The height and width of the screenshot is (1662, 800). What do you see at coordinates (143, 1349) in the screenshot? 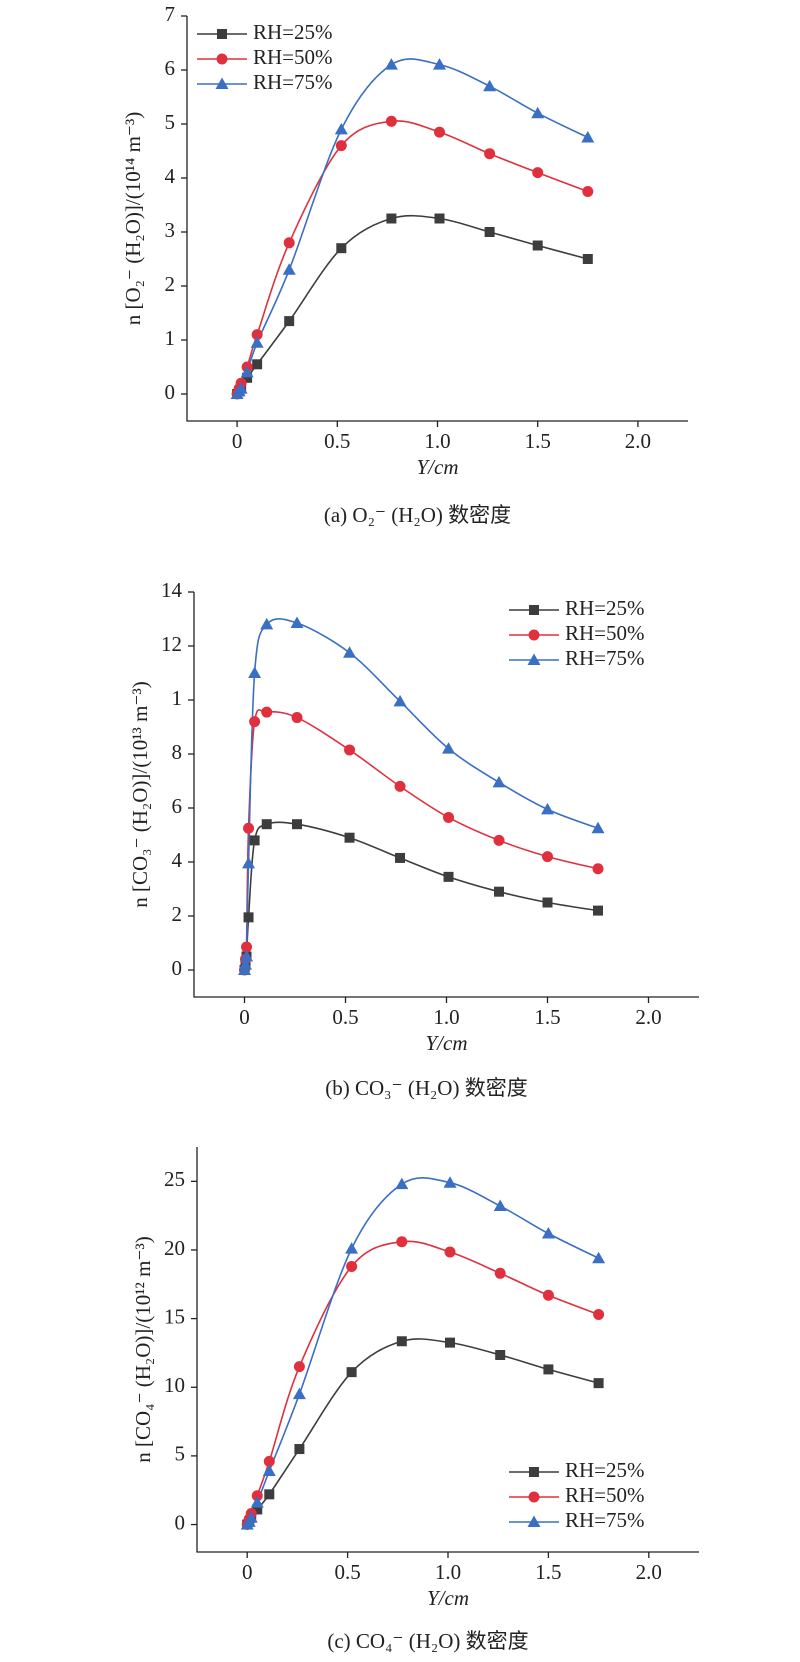
I see `y-axis-label: n [CO₄⁻ (H₂O)]/(10¹² m⁻³)` at bounding box center [143, 1349].